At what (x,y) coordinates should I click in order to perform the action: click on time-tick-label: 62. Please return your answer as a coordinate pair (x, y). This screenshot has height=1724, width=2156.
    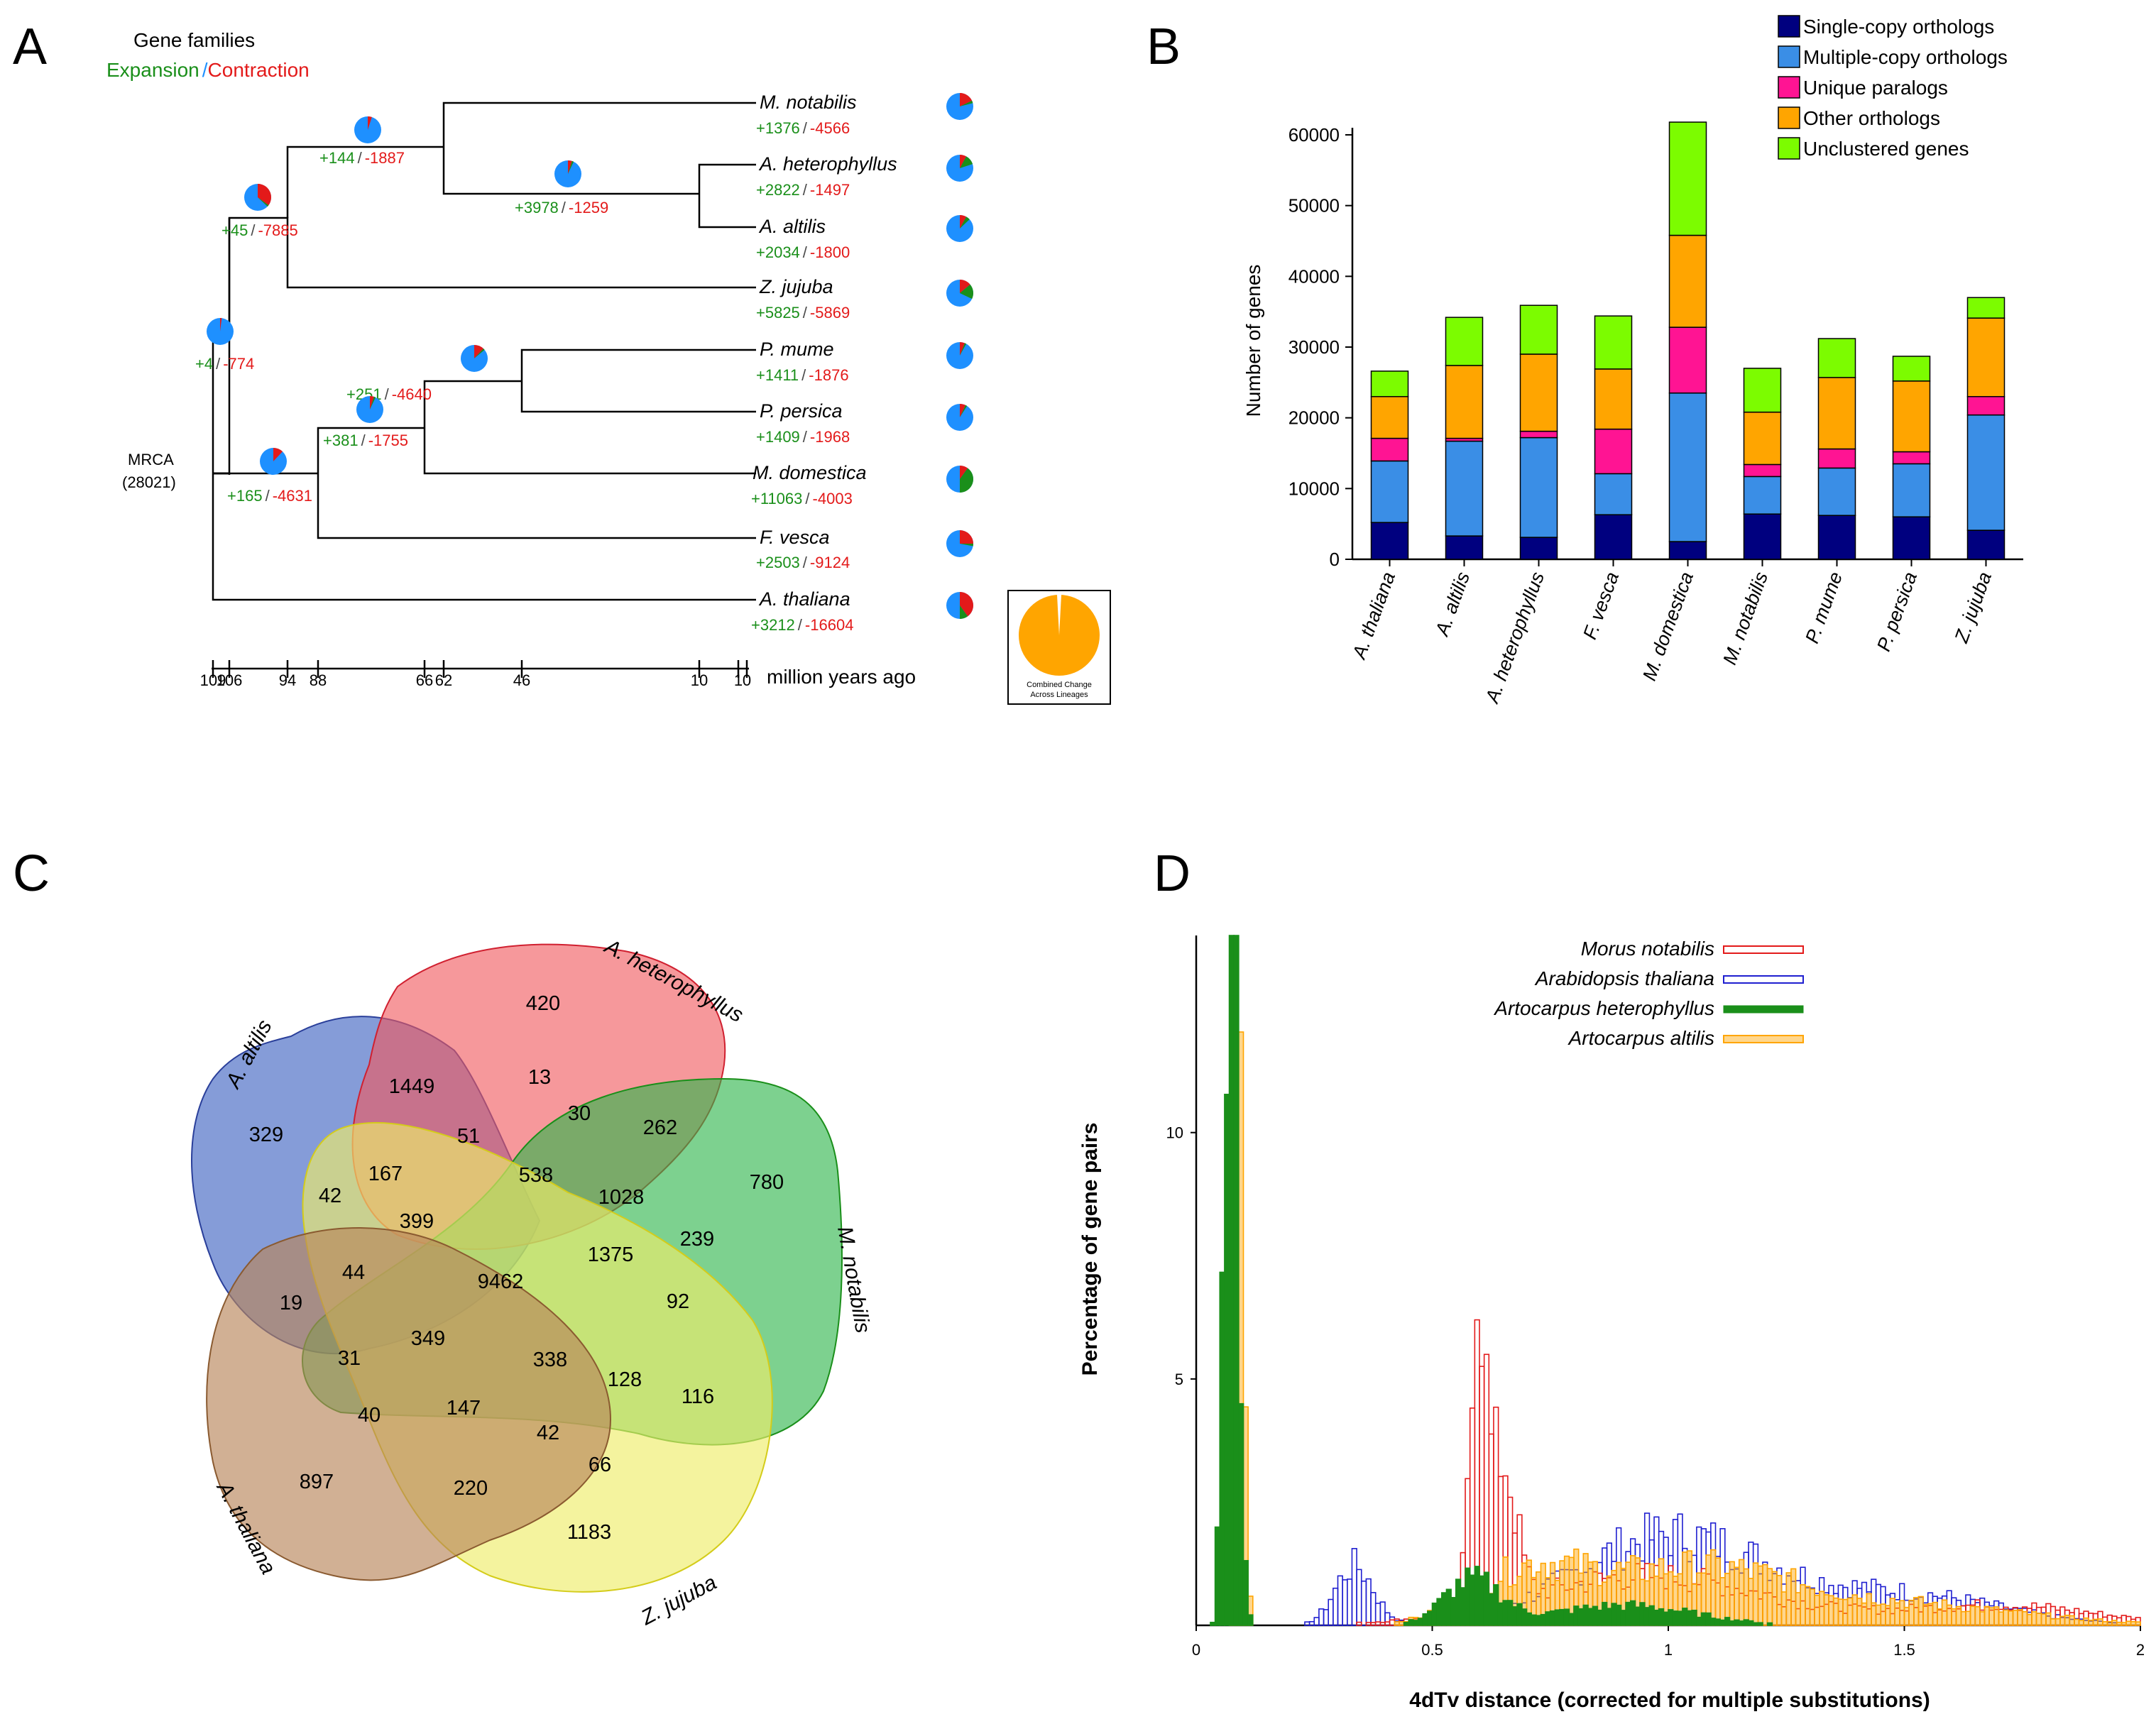
    Looking at the image, I should click on (443, 680).